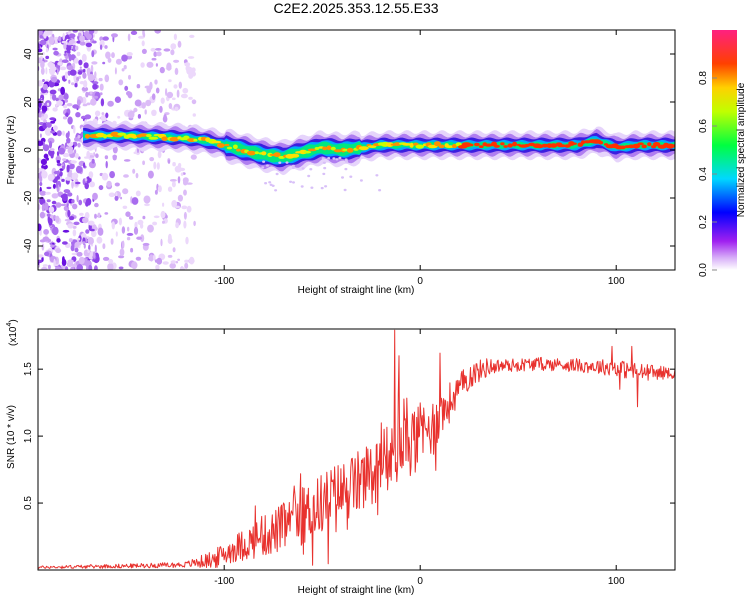  Describe the element at coordinates (12, 332) in the screenshot. I see `snr-y-scale: (x104)` at that location.